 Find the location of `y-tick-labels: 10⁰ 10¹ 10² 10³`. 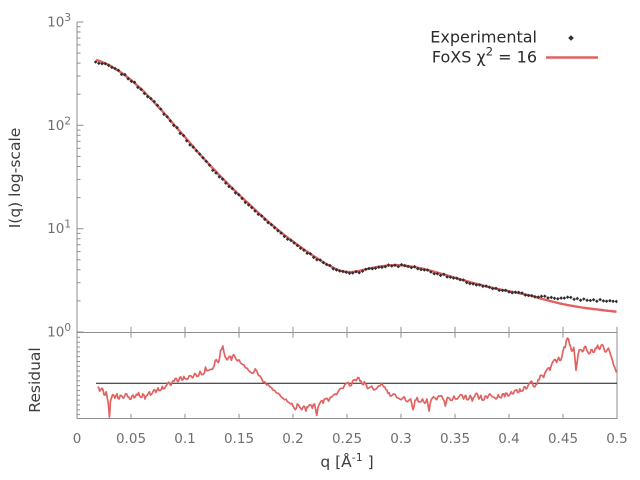

y-tick-labels: 10⁰ 10¹ 10² 10³ is located at coordinates (59, 176).